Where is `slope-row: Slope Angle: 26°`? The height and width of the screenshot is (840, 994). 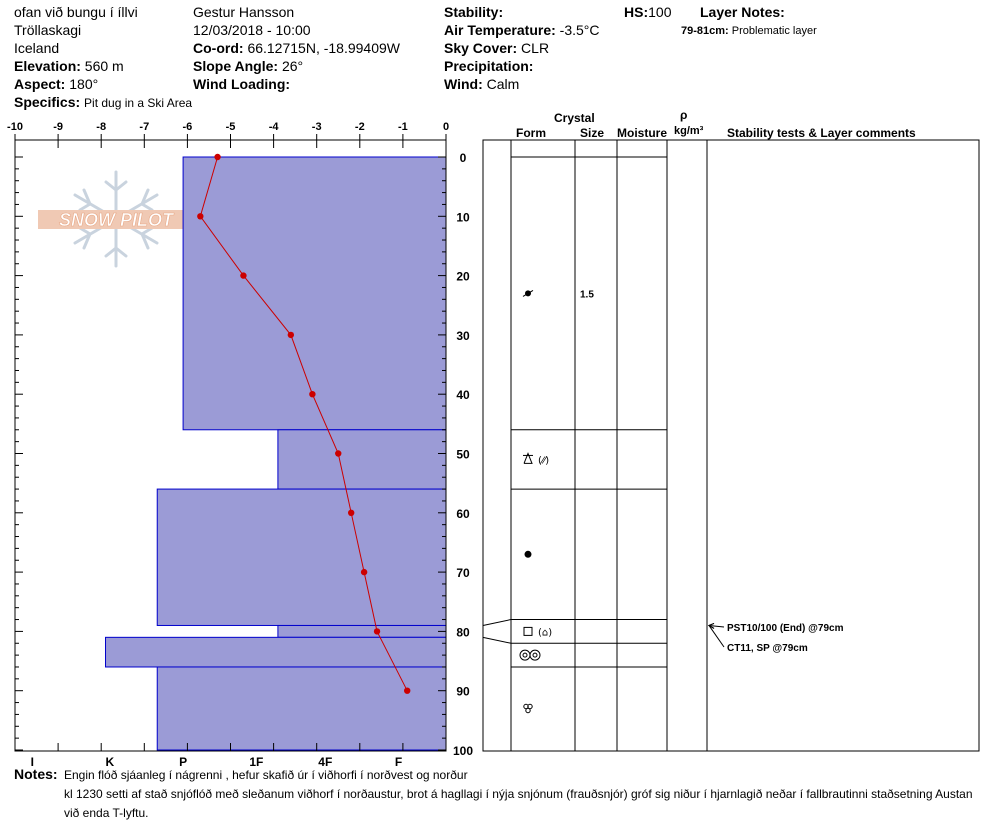
slope-row: Slope Angle: 26° is located at coordinates (248, 66).